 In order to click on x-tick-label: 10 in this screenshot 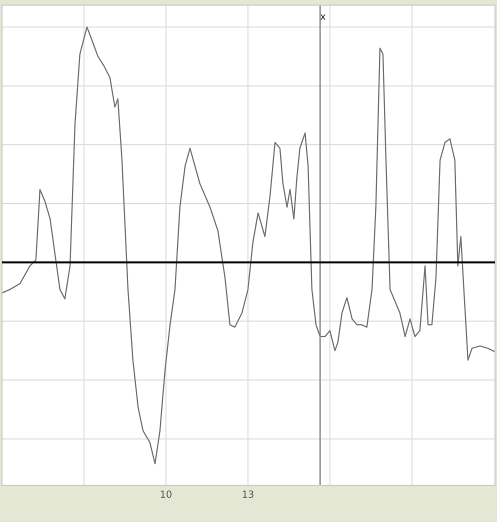, I will do `click(166, 494)`.